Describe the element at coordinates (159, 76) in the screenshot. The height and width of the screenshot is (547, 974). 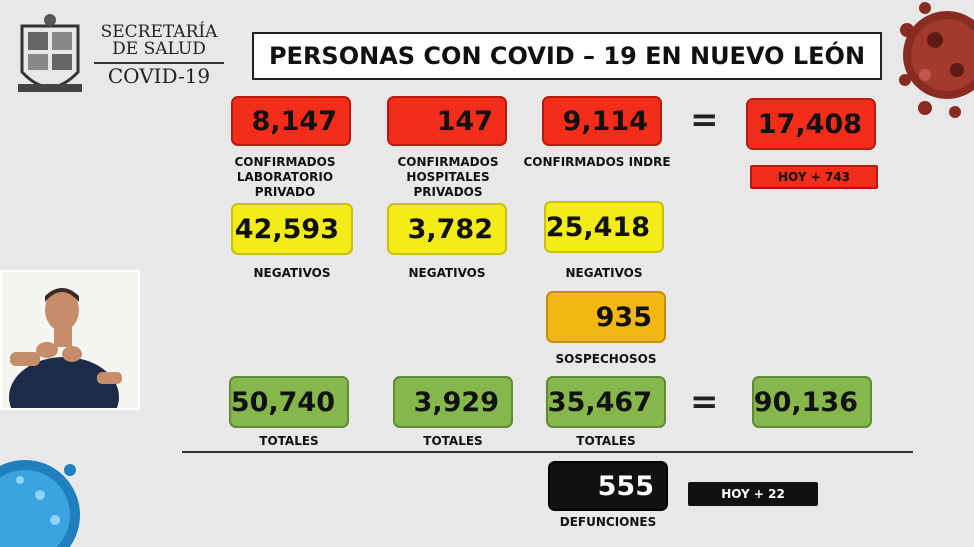
I see `org-line-3: COVID-19` at that location.